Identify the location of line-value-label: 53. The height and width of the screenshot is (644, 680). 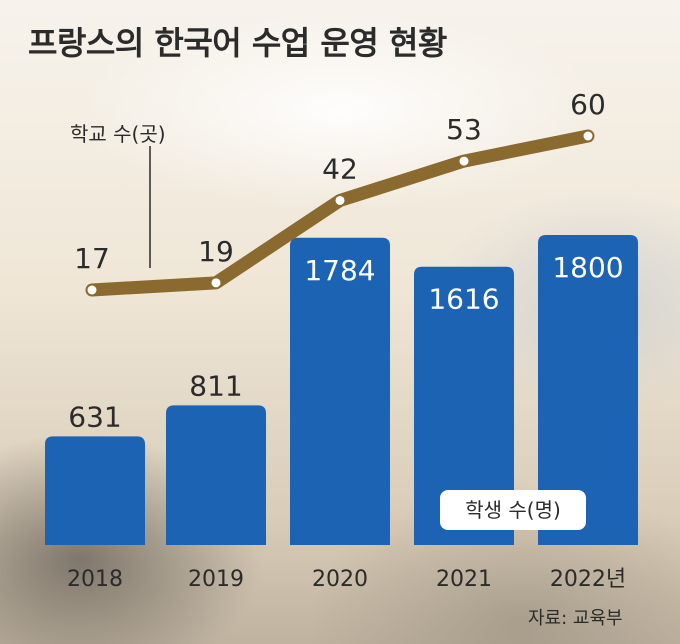
(464, 129).